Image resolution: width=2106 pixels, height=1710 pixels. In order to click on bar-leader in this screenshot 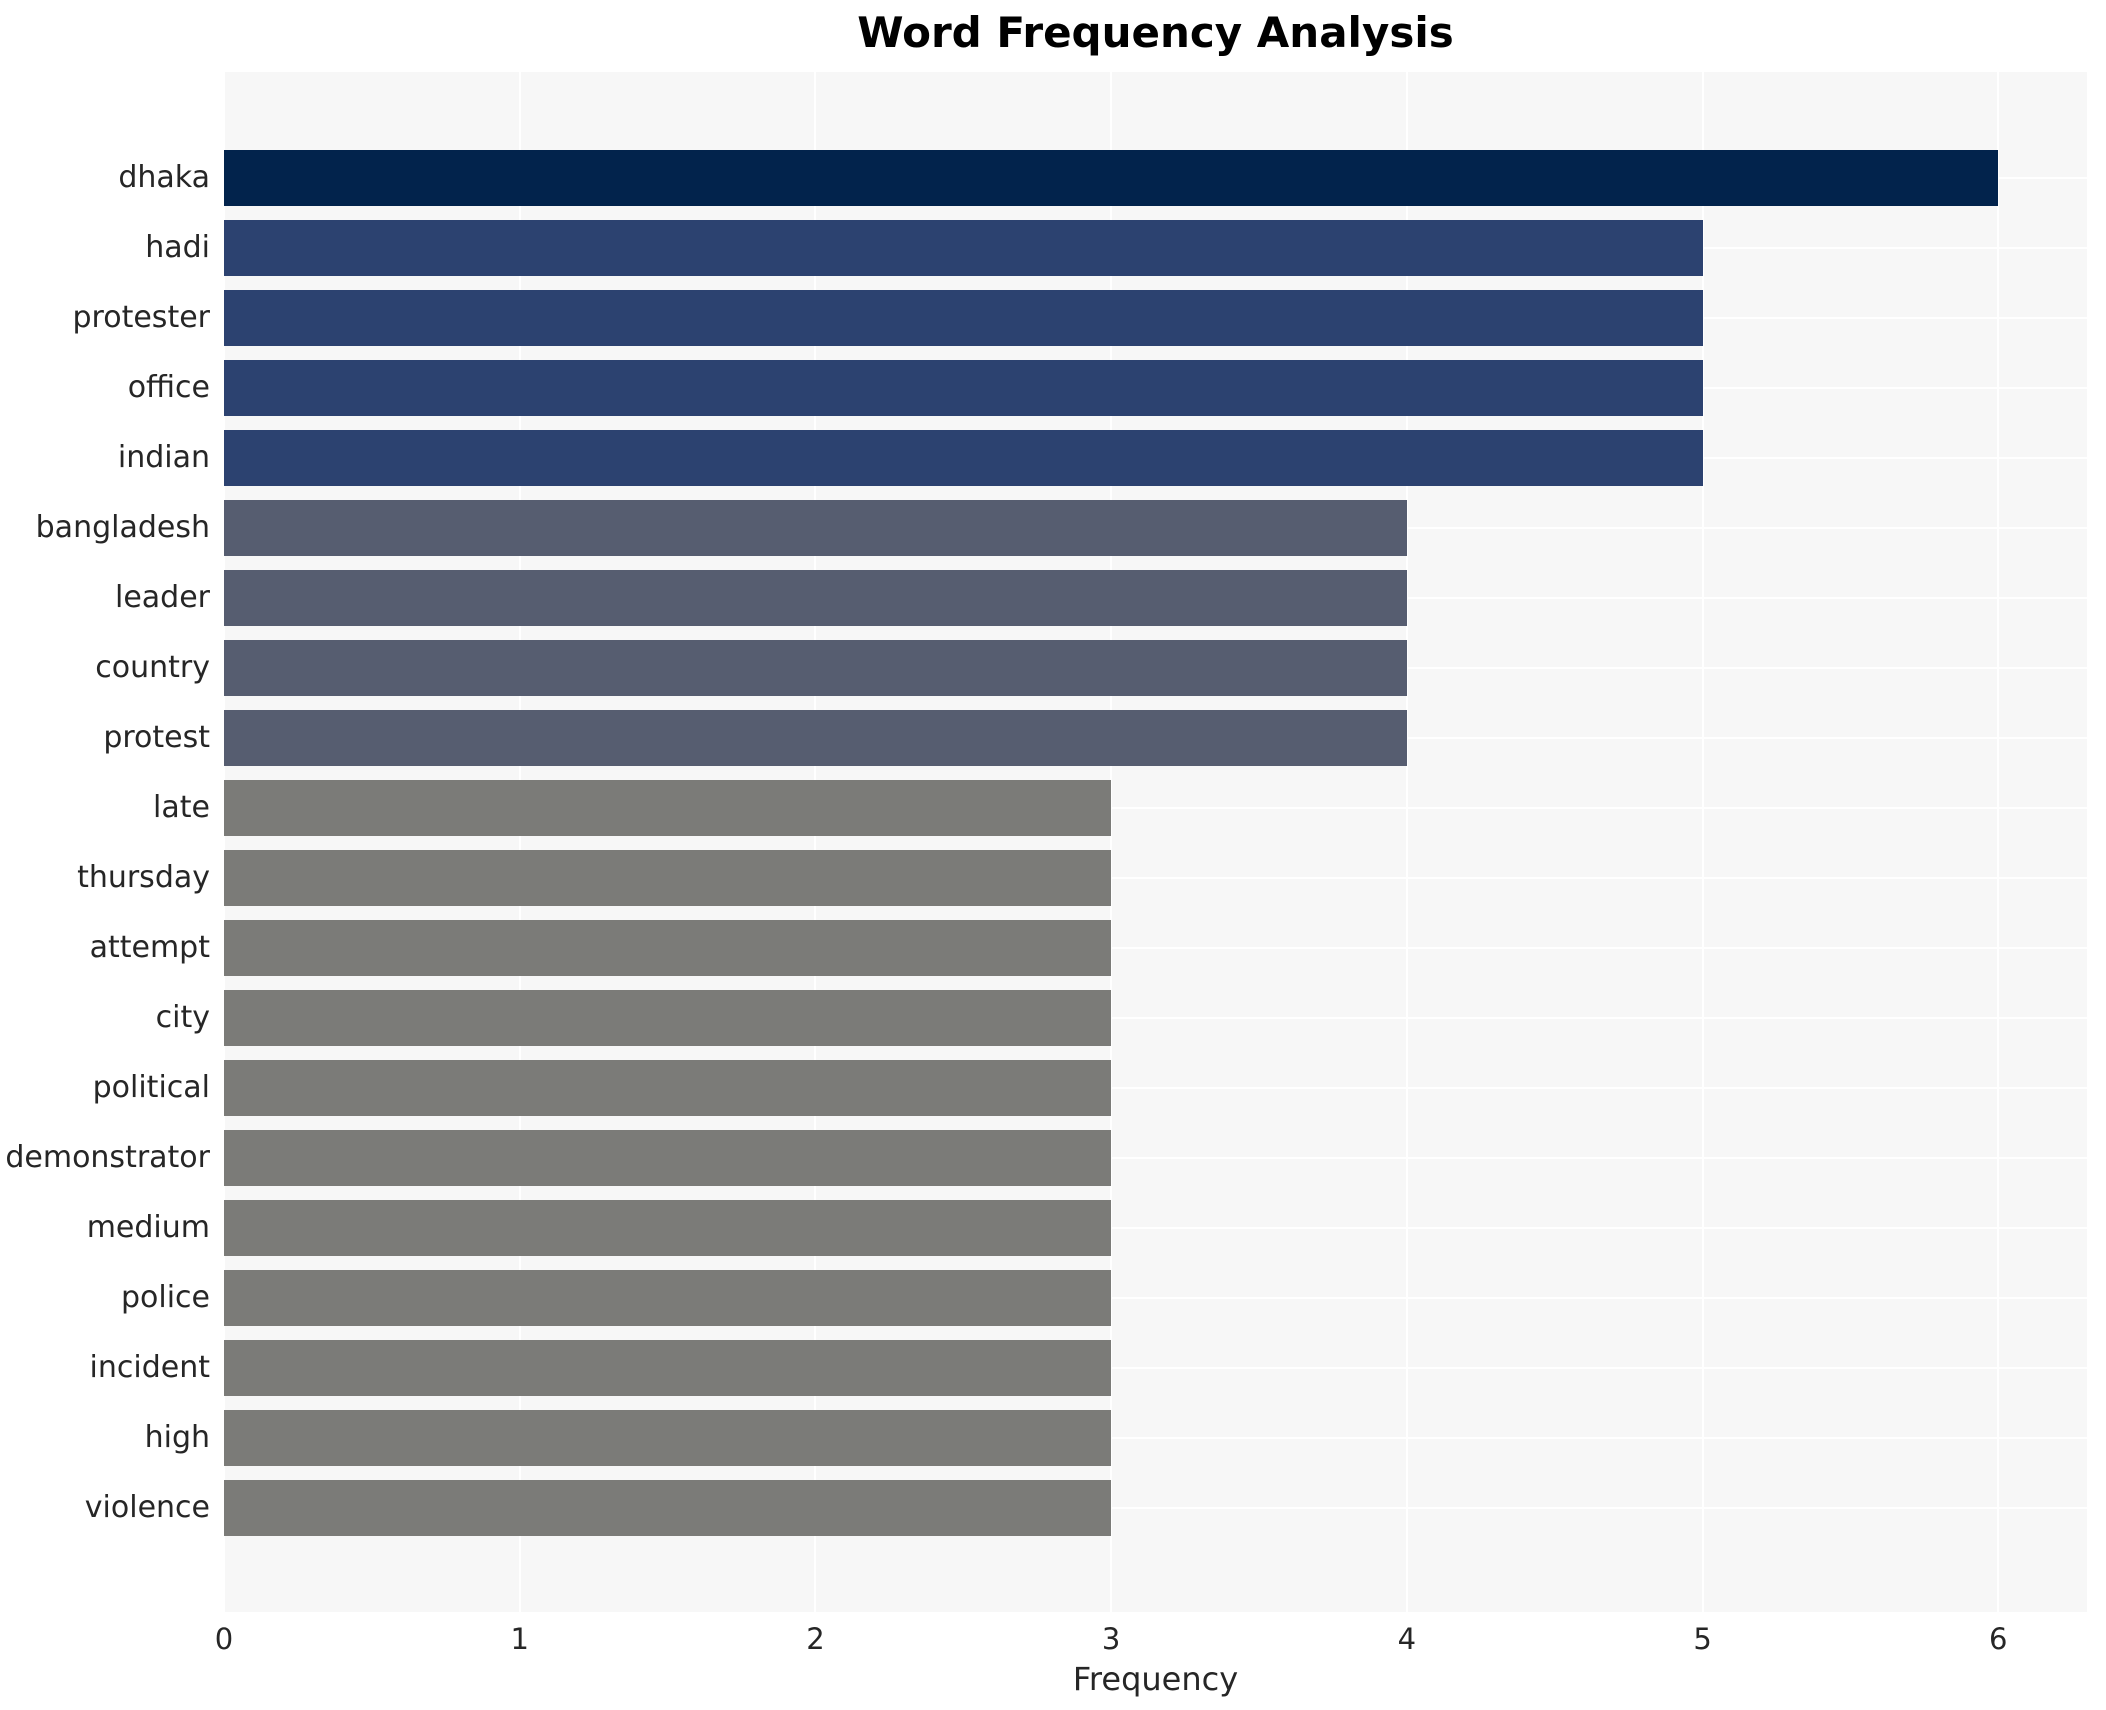, I will do `click(815, 598)`.